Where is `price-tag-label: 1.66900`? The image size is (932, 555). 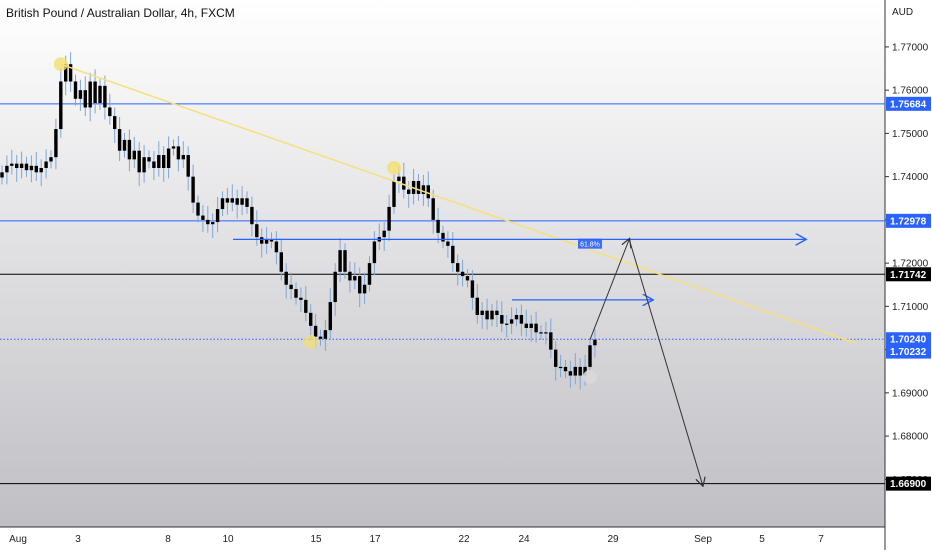
price-tag-label: 1.66900 is located at coordinates (908, 484).